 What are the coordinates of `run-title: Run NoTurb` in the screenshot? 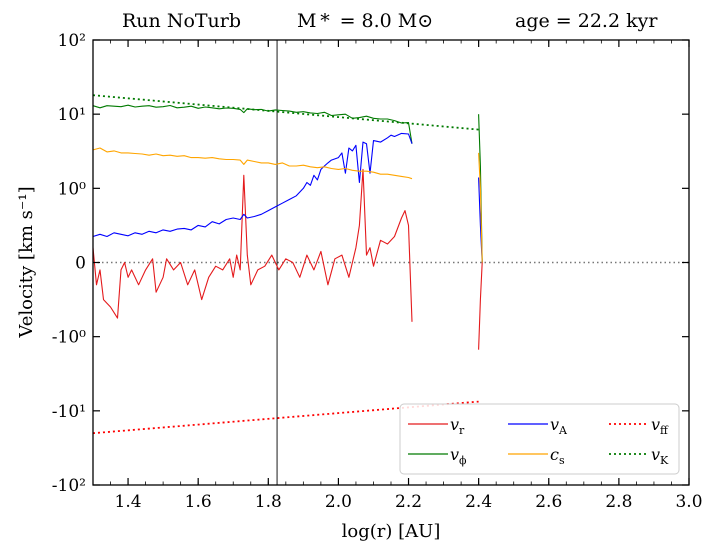 It's located at (182, 21).